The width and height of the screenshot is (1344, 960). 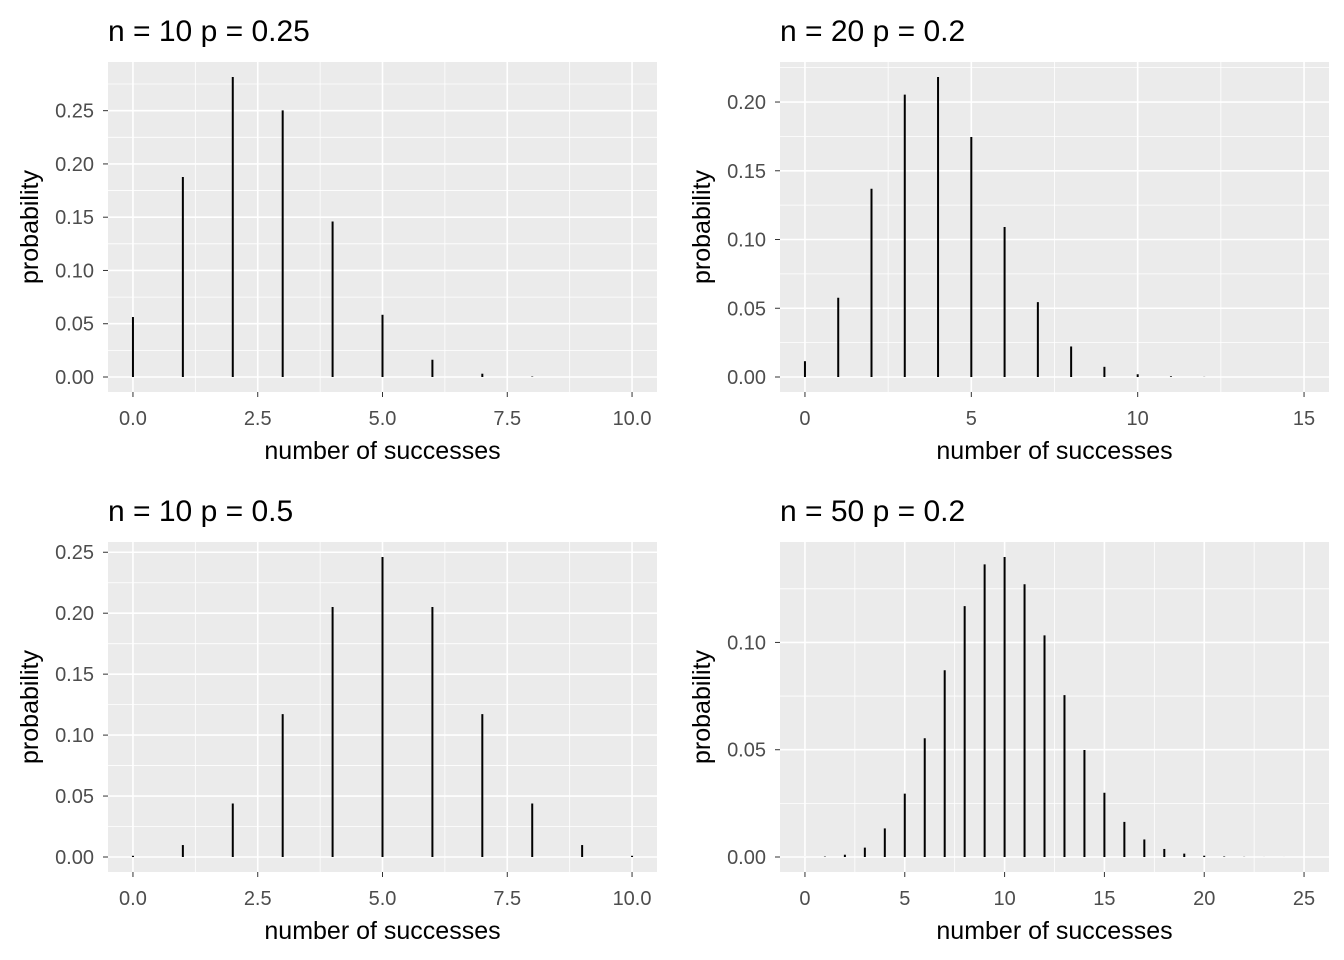 What do you see at coordinates (200, 511) in the screenshot?
I see `panel-title: n = 10 p = 0.5` at bounding box center [200, 511].